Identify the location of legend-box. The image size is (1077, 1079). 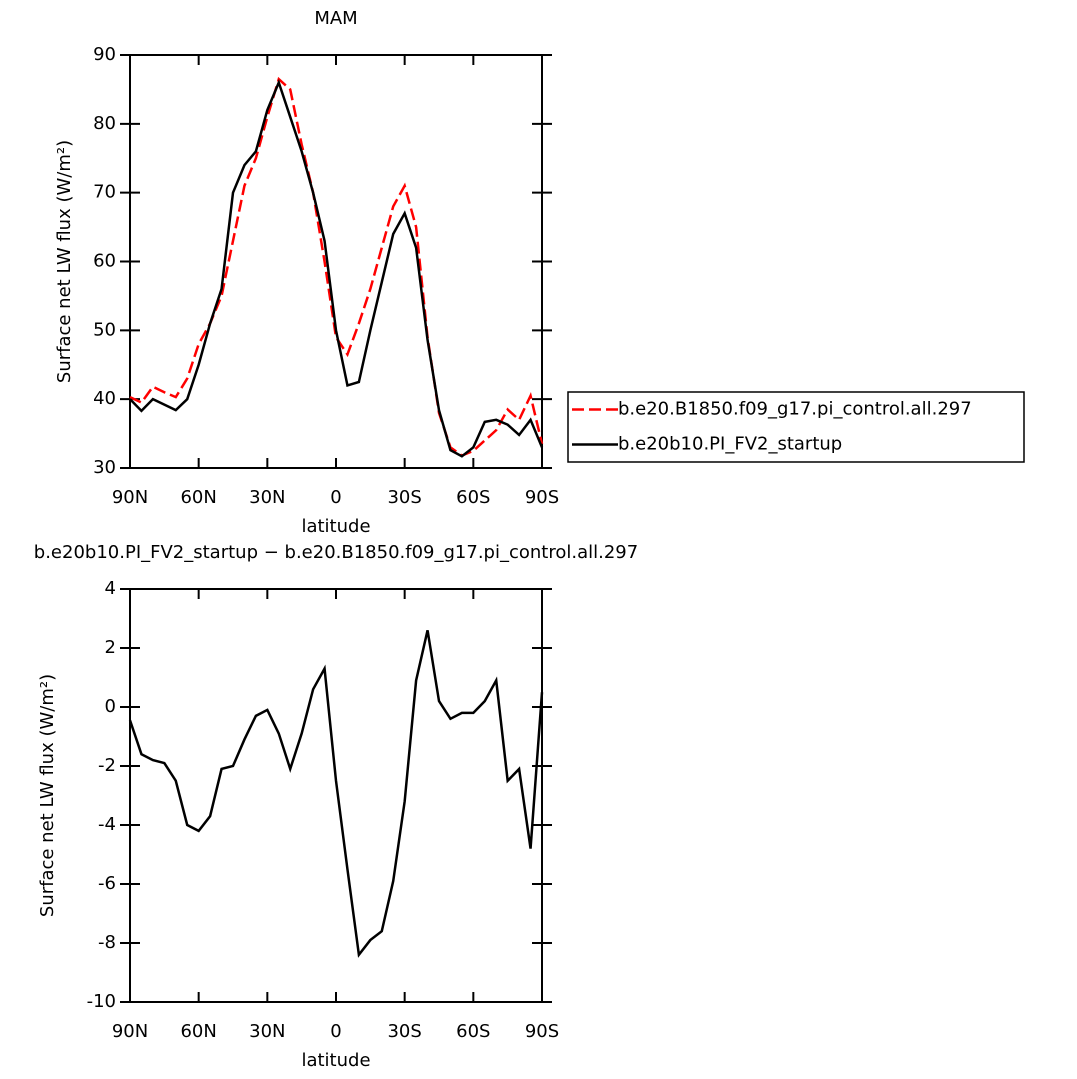
(796, 427).